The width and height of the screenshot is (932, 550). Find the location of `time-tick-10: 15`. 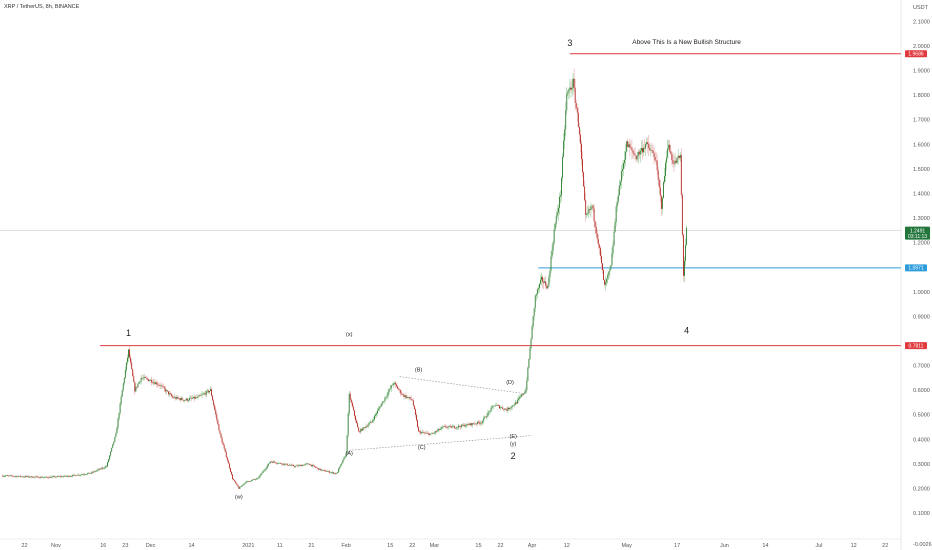

time-tick-10: 15 is located at coordinates (390, 546).